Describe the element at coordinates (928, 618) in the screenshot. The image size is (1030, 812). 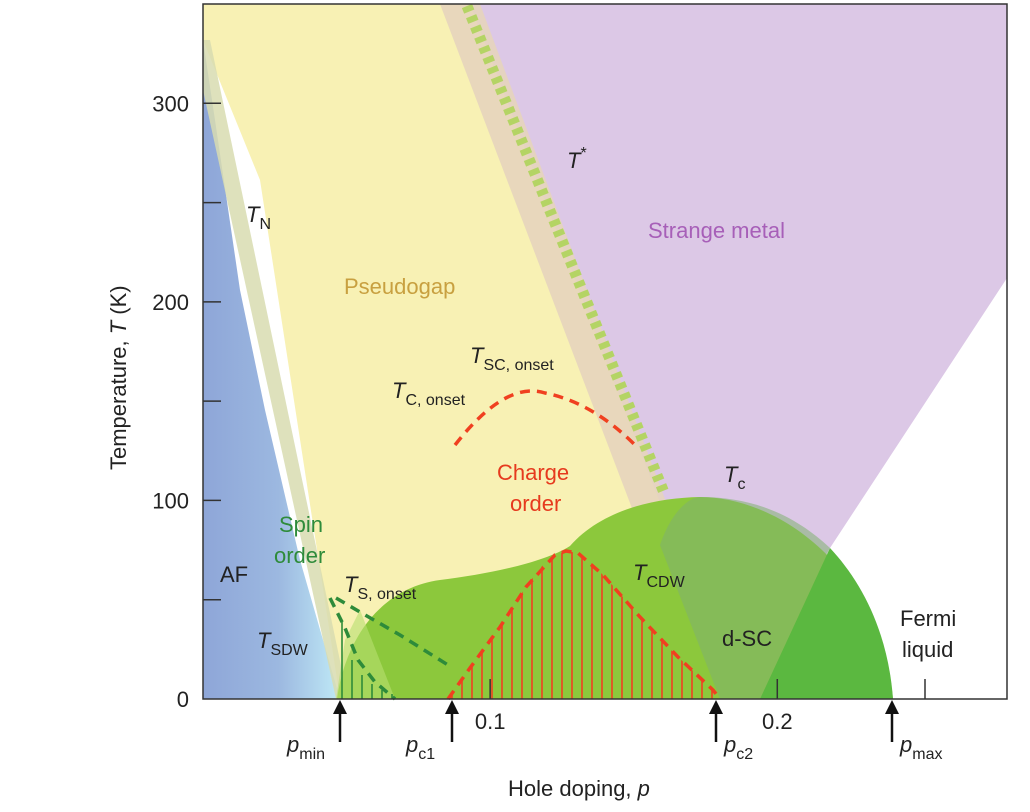
I see `fermi-label-1: Fermi` at that location.